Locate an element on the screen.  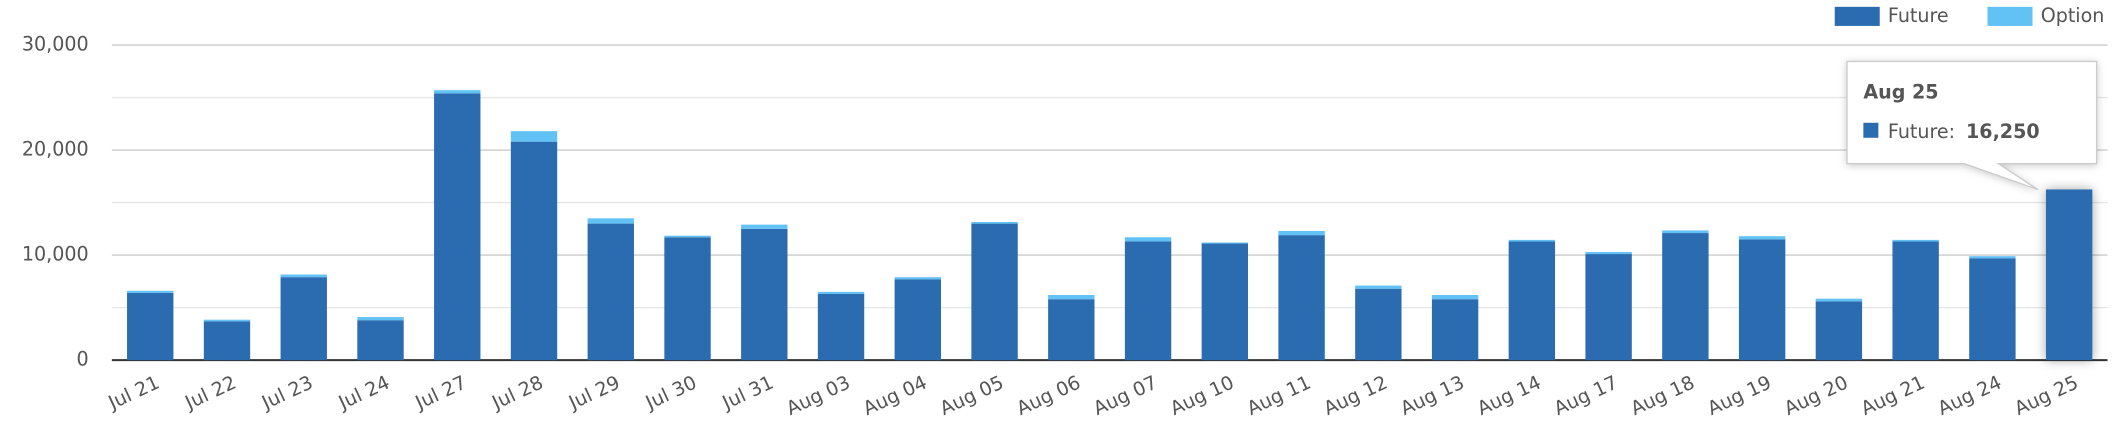
x-tick-label: Aug 03 is located at coordinates (818, 395).